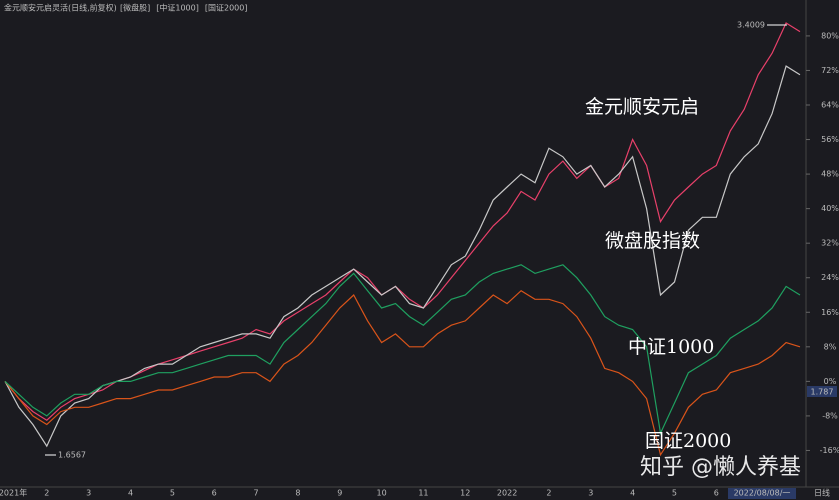  What do you see at coordinates (830, 346) in the screenshot?
I see `y-tick-label: 8%` at bounding box center [830, 346].